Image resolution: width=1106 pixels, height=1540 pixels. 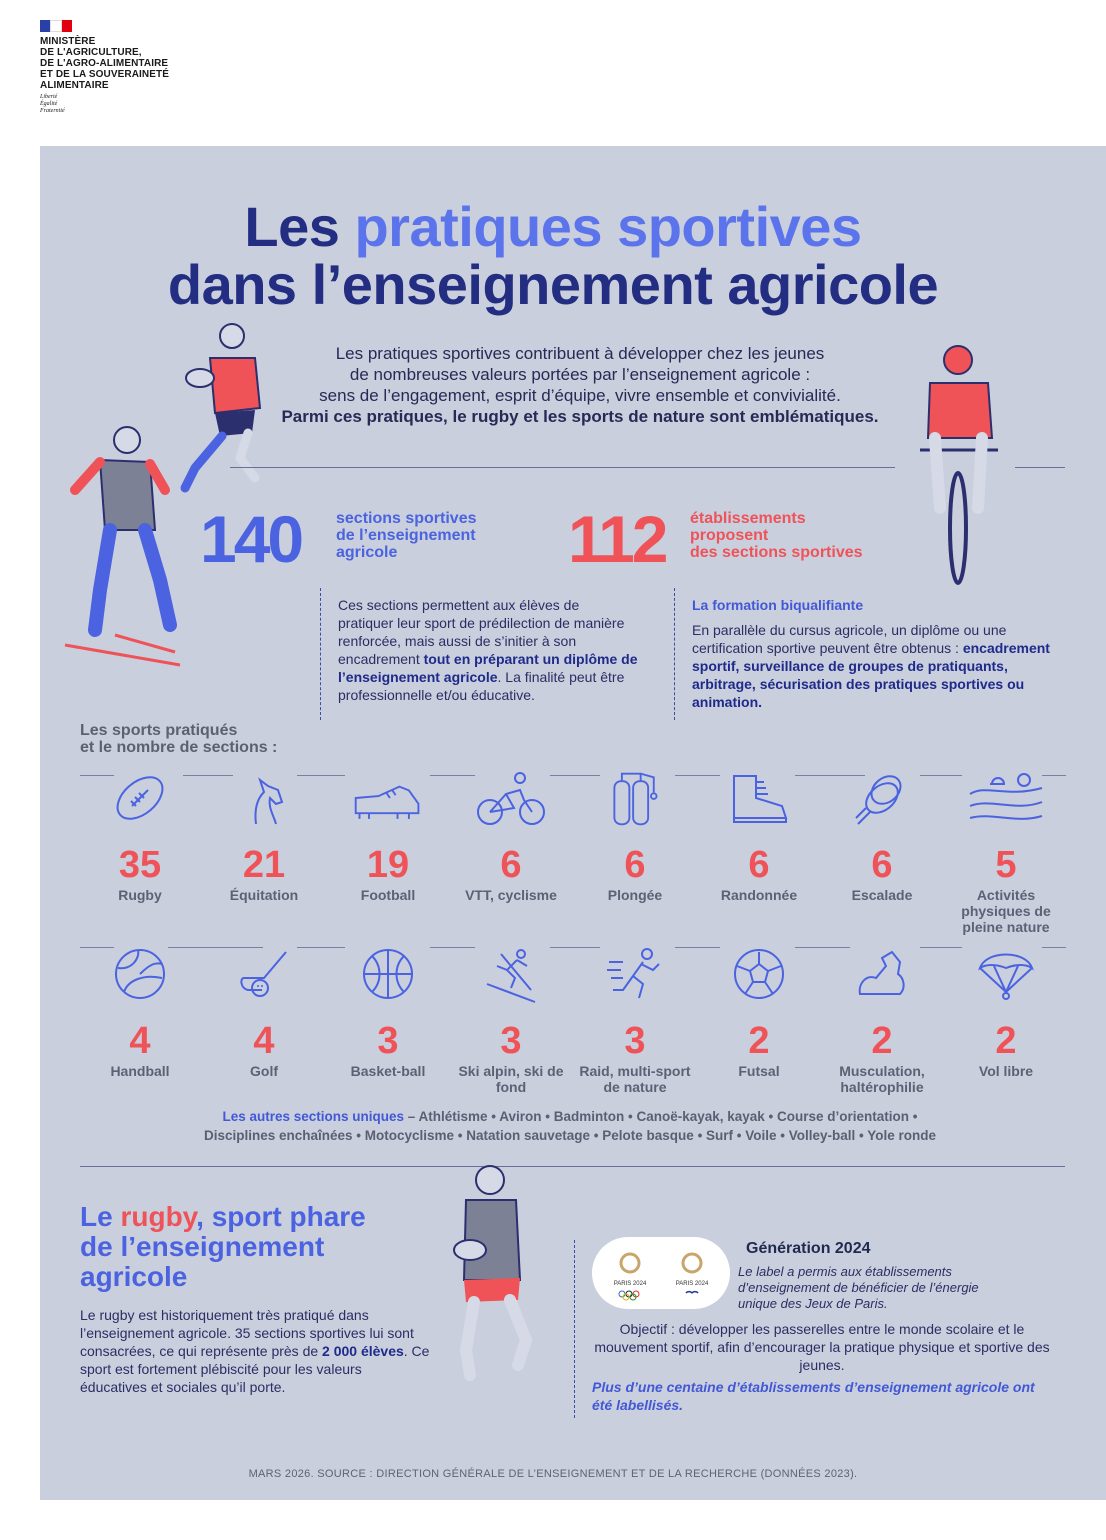 What do you see at coordinates (759, 835) in the screenshot?
I see `sport-randonnee: 6 Randonnée` at bounding box center [759, 835].